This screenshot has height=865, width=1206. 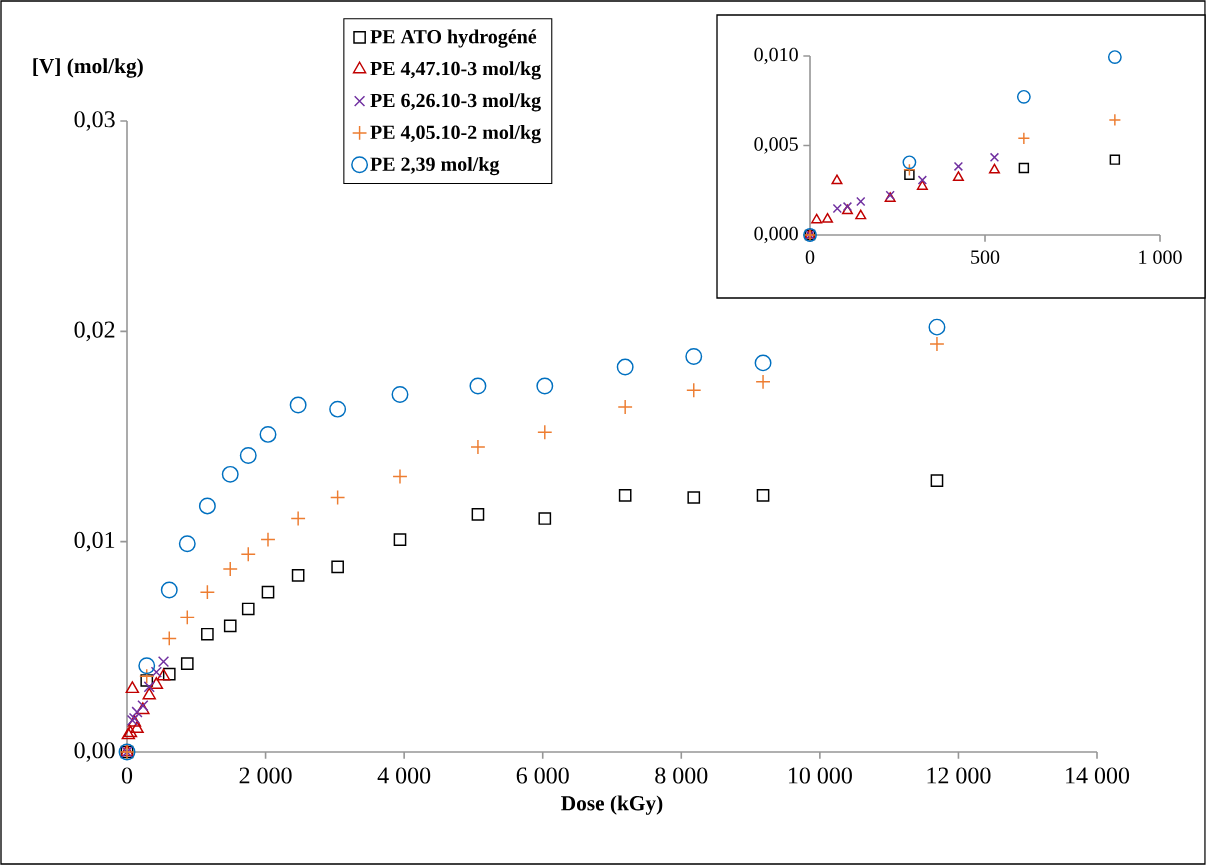 I want to click on y-tick-label: 0,000, so click(x=776, y=235).